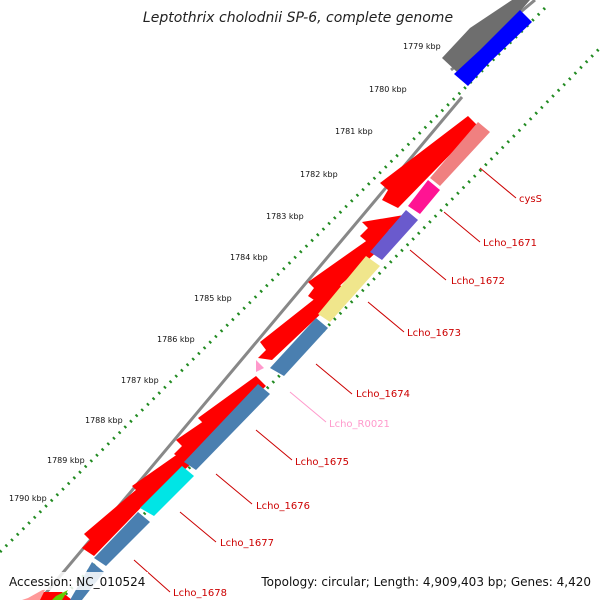  Describe the element at coordinates (60, 595) in the screenshot. I see `gene-green` at that location.